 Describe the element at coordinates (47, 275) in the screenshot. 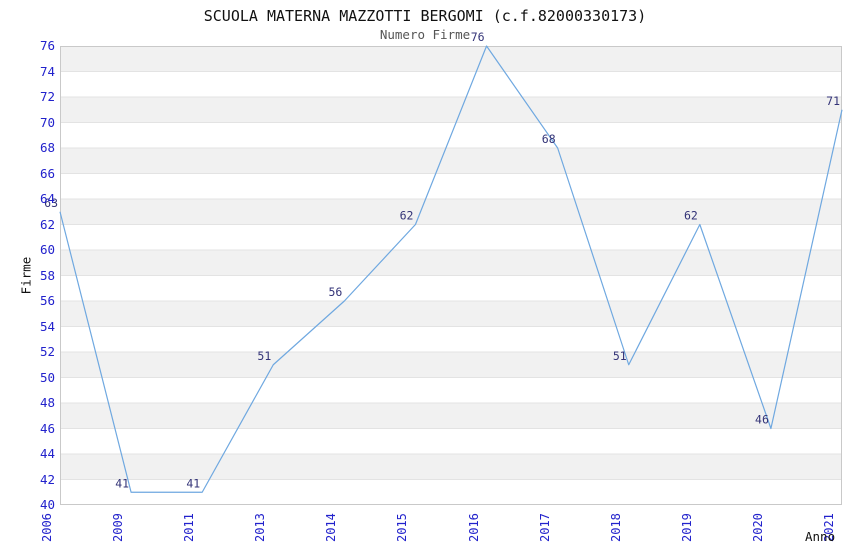

I see `y-tick-label: 58` at that location.